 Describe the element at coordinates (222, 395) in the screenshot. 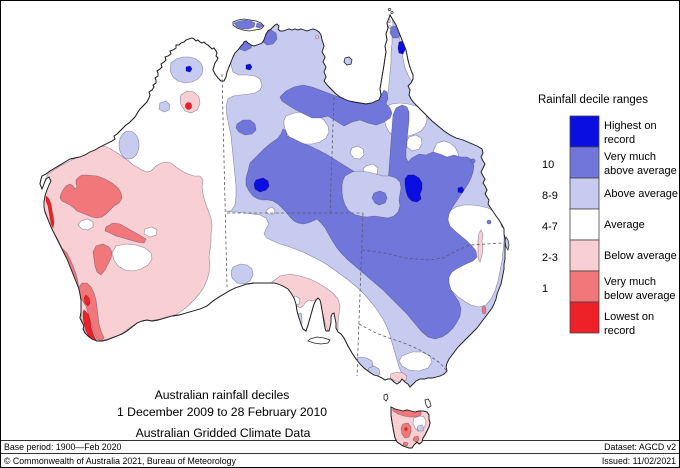

I see `svg-text: Australian rainfall deciles` at that location.